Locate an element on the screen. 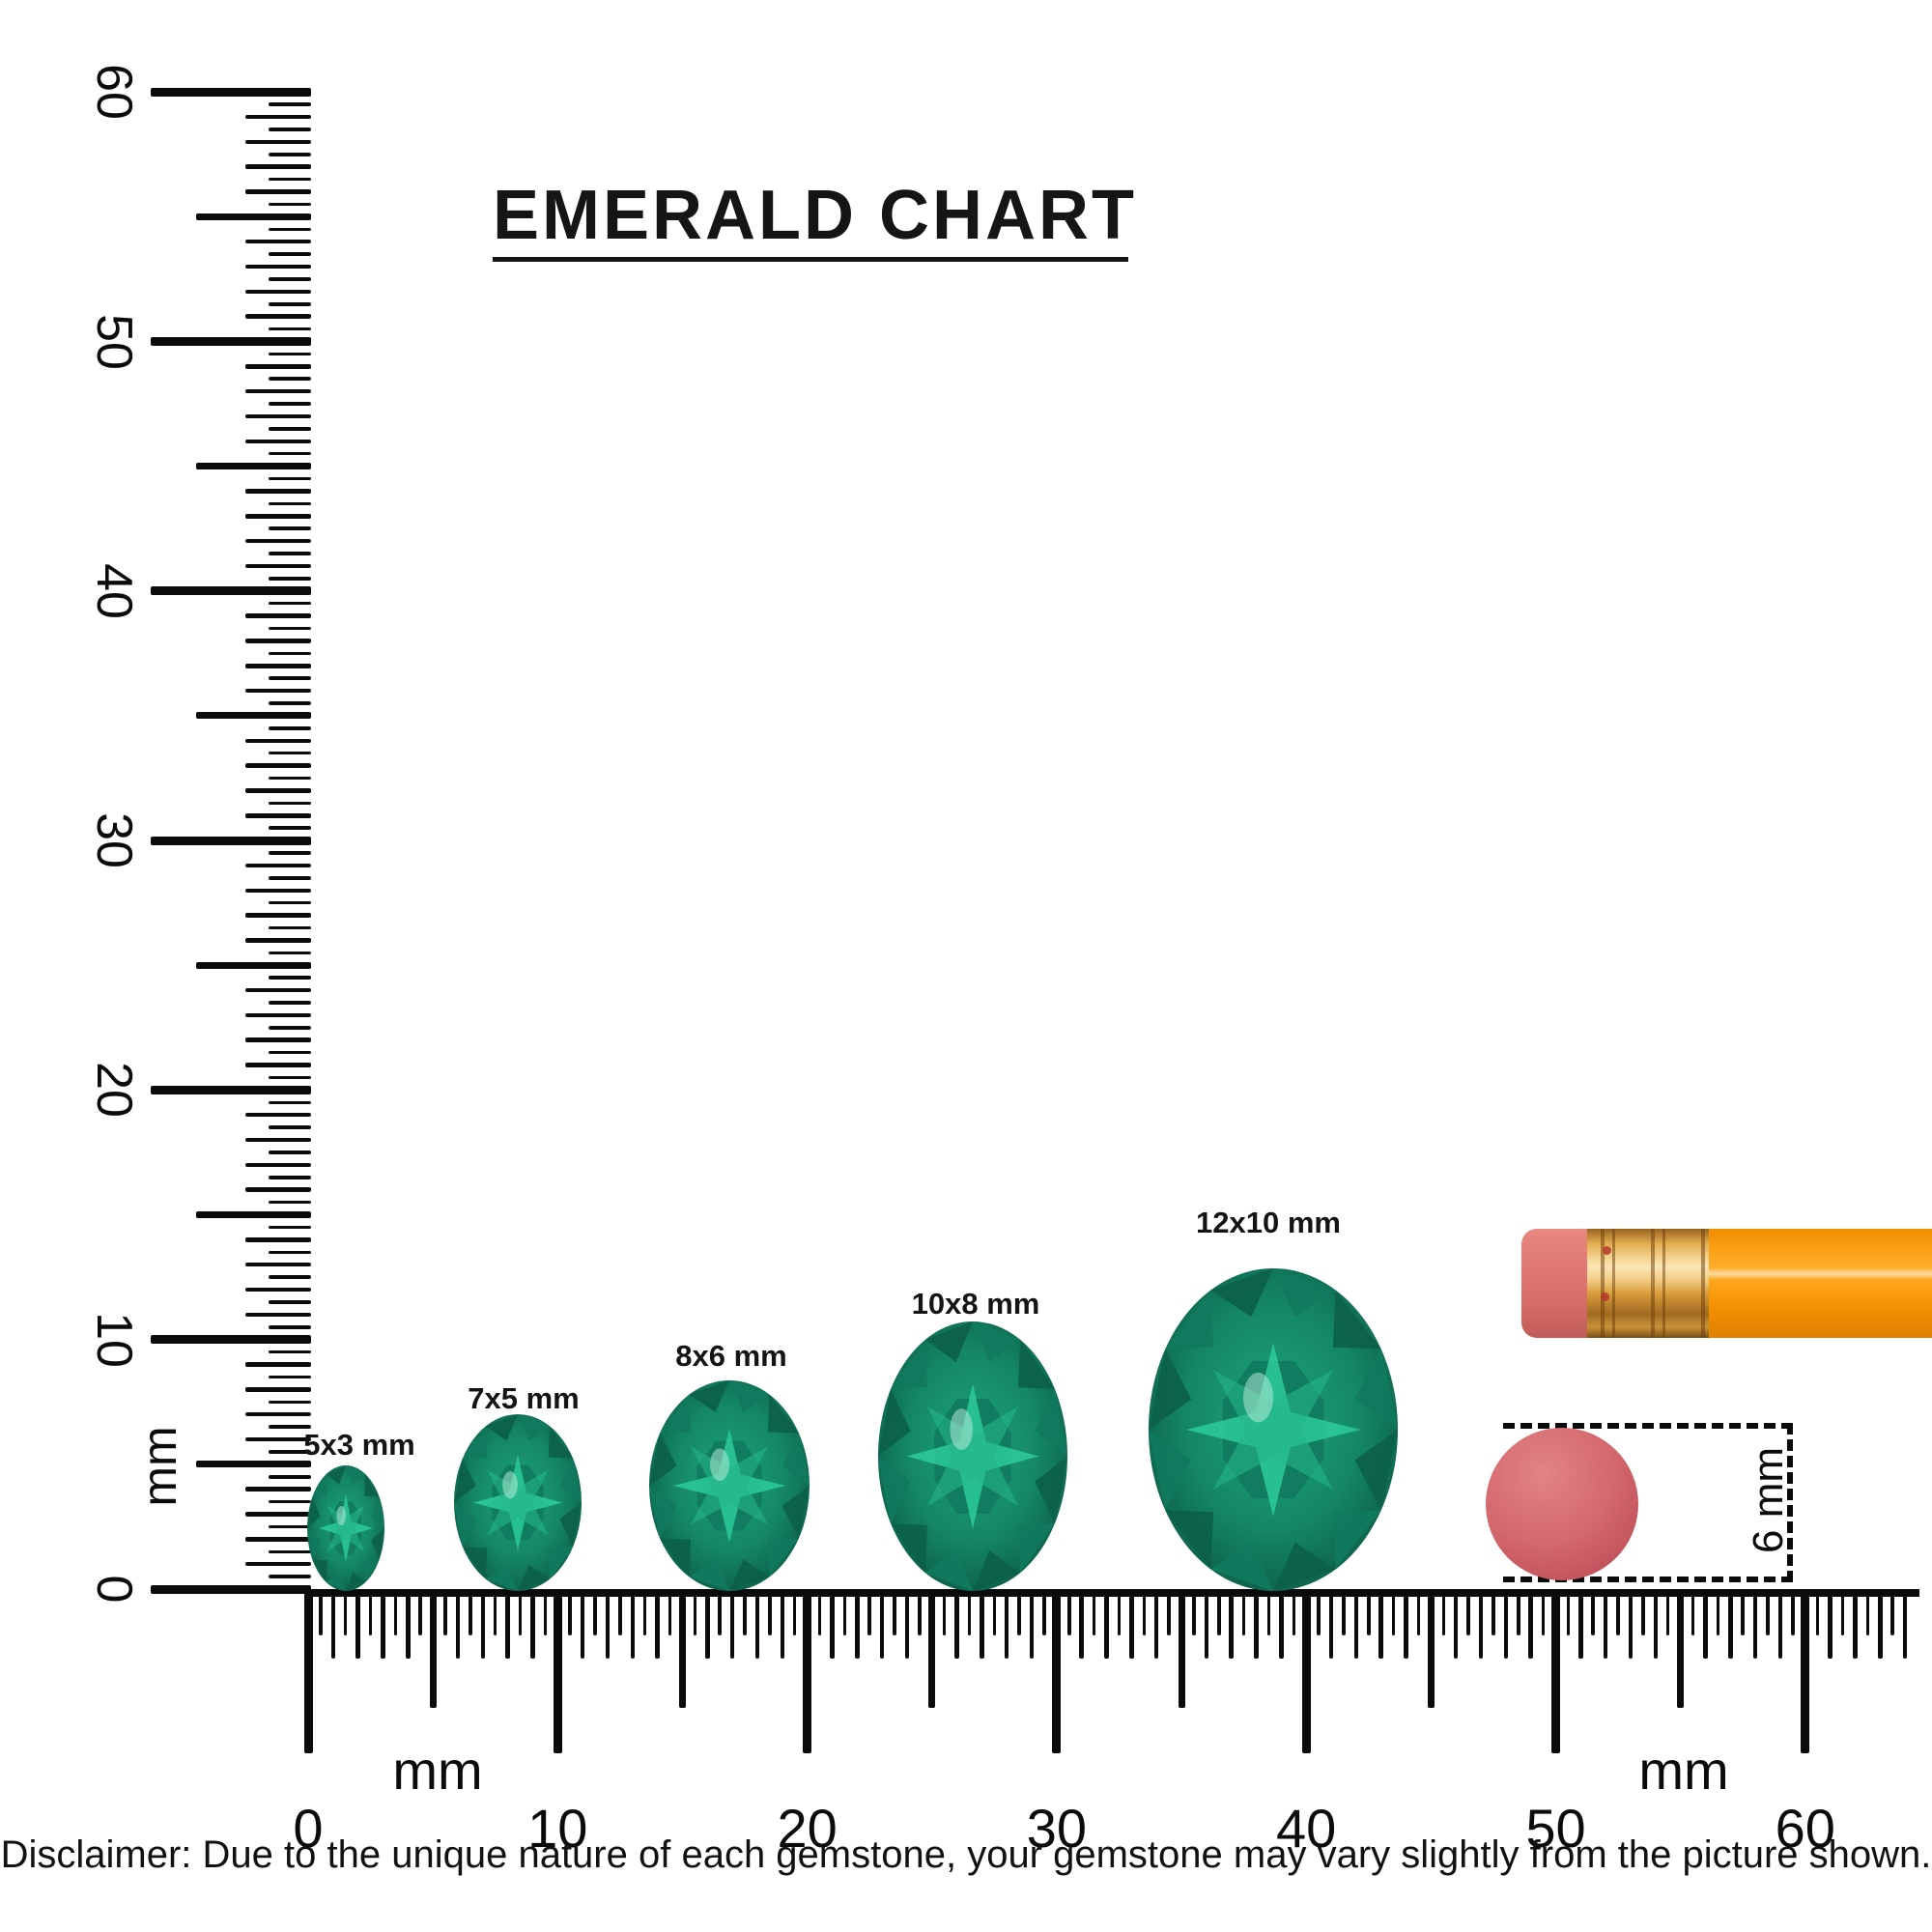  horizontal-ruler-label: 10 is located at coordinates (557, 1828).